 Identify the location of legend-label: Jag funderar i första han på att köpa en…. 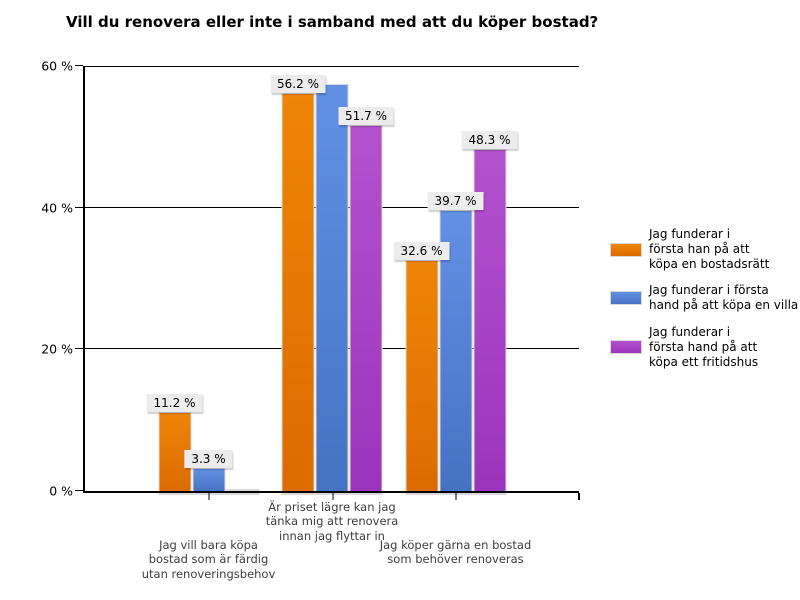
(709, 249).